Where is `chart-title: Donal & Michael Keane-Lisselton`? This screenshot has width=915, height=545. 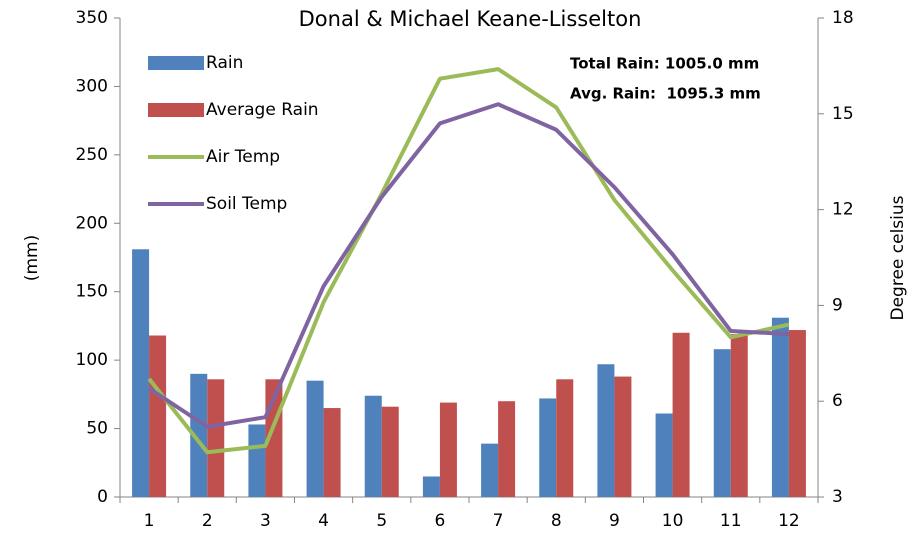
chart-title: Donal & Michael Keane-Lisselton is located at coordinates (470, 19).